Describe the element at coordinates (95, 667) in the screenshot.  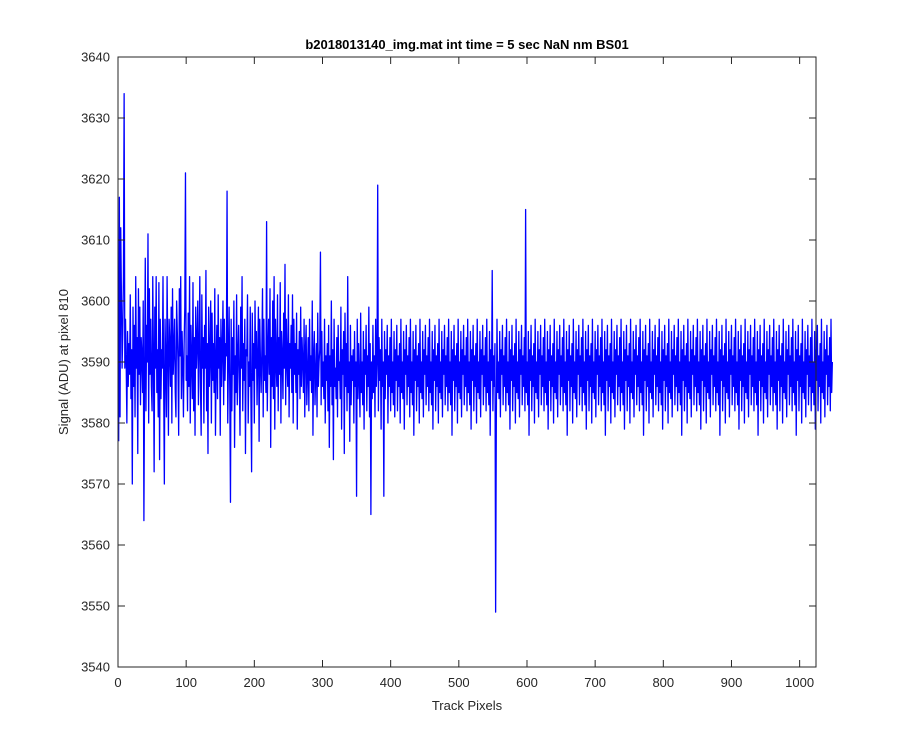
I see `y-tick-label: 3540` at that location.